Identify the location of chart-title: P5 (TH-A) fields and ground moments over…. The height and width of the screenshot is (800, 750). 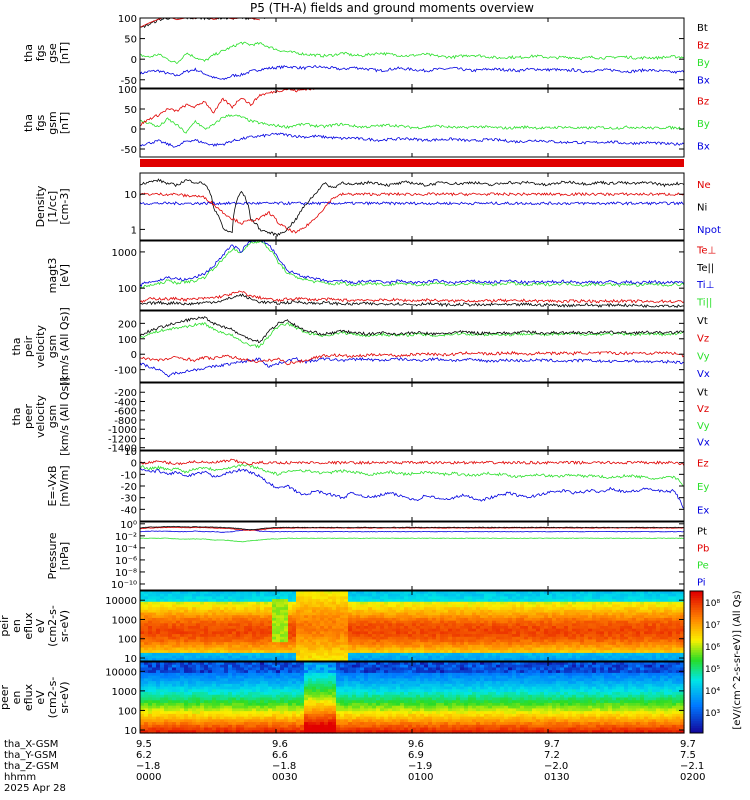
(392, 8).